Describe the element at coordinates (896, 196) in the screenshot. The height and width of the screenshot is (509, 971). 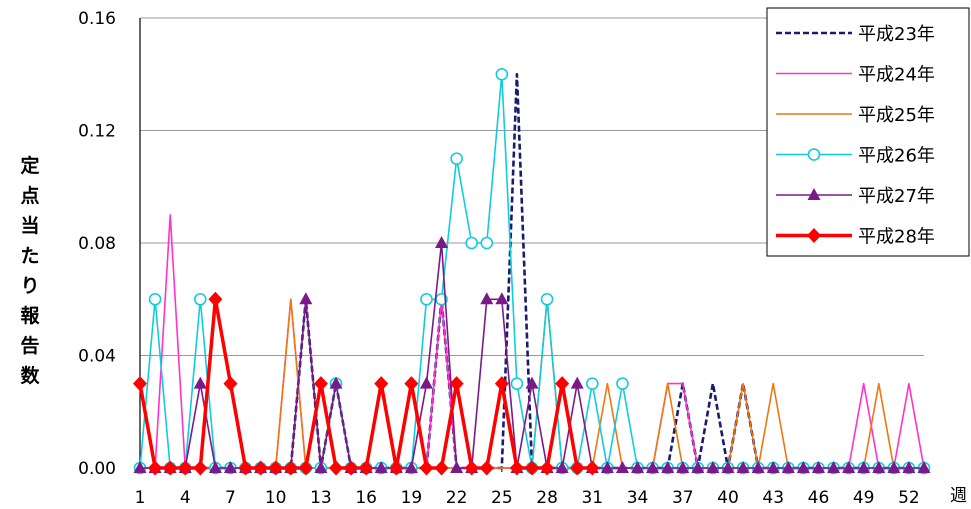
I see `legend-label: 平成27年` at that location.